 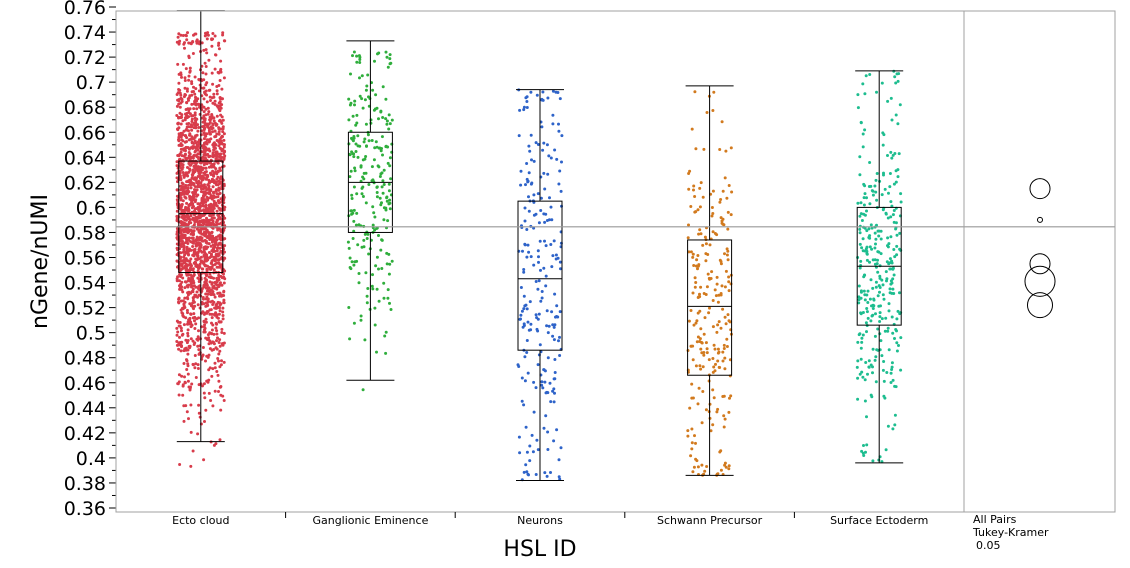 What do you see at coordinates (112, 257) in the screenshot?
I see `y-axis-ticks` at bounding box center [112, 257].